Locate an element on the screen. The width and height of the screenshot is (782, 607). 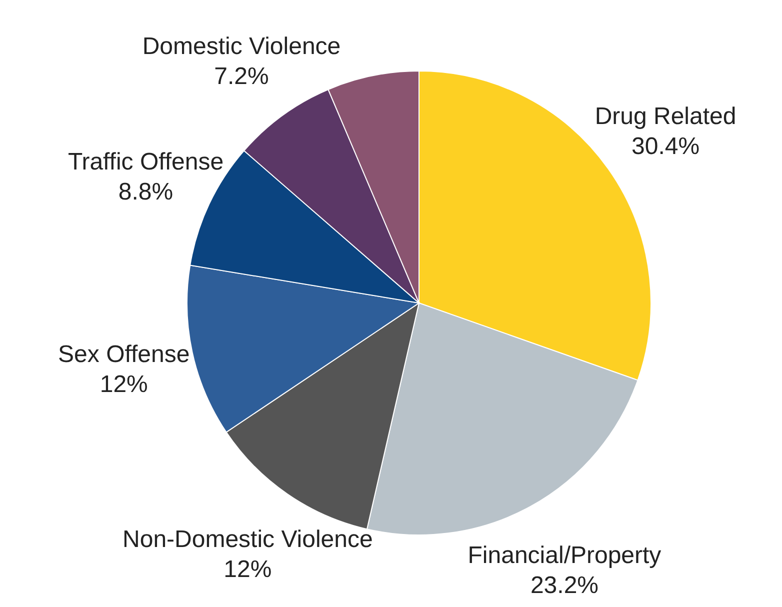
slice-label: Traffic Offense is located at coordinates (146, 162).